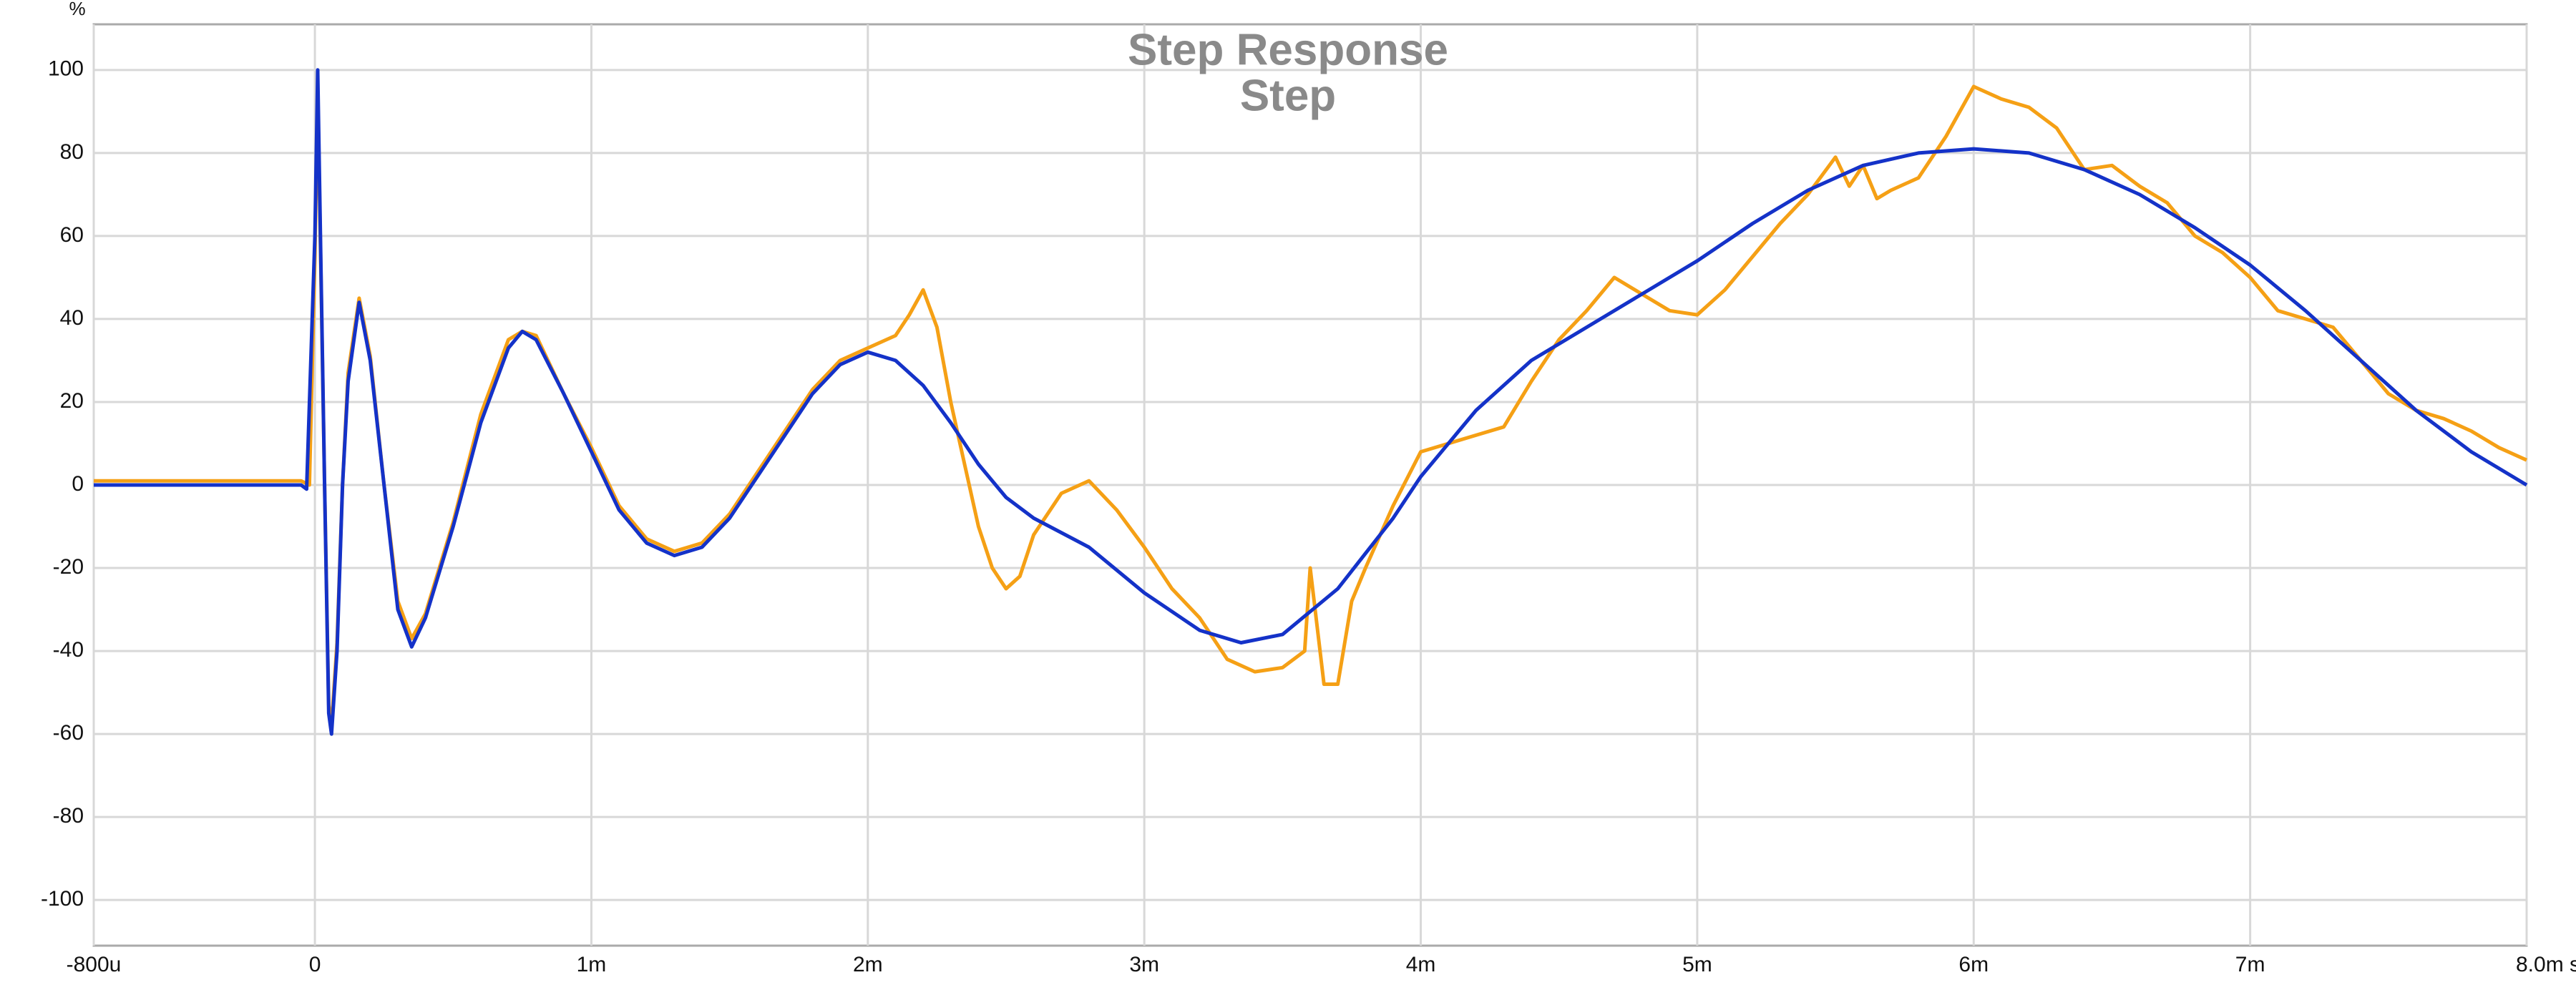 The image size is (2576, 985). What do you see at coordinates (72, 235) in the screenshot?
I see `y-tick-label: 60` at bounding box center [72, 235].